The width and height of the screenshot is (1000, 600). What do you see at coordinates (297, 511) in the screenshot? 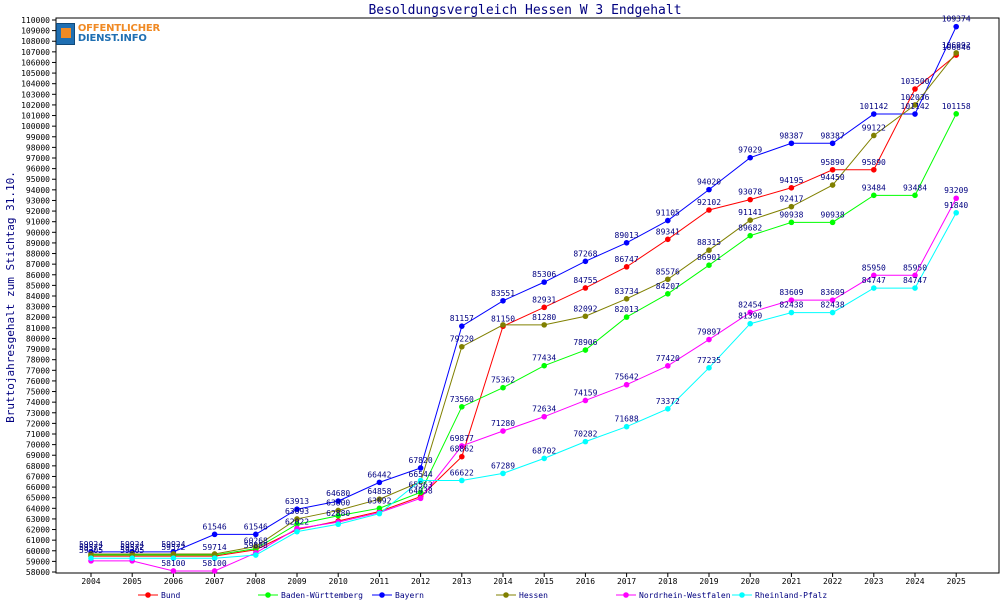
I see `data-label: 63093` at bounding box center [297, 511].